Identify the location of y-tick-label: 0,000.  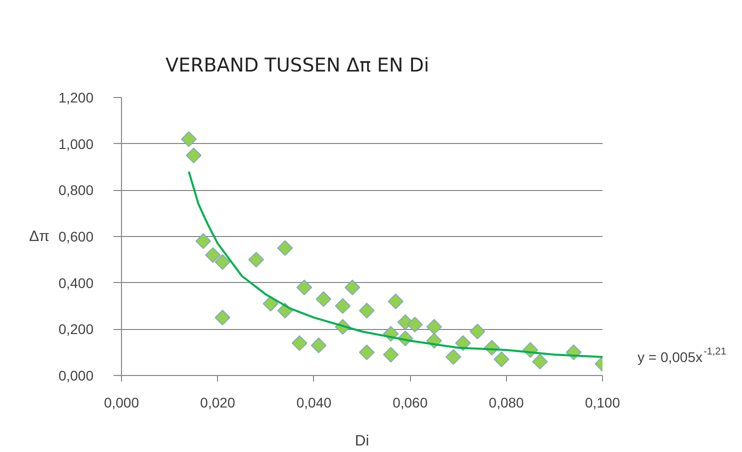
(76, 376).